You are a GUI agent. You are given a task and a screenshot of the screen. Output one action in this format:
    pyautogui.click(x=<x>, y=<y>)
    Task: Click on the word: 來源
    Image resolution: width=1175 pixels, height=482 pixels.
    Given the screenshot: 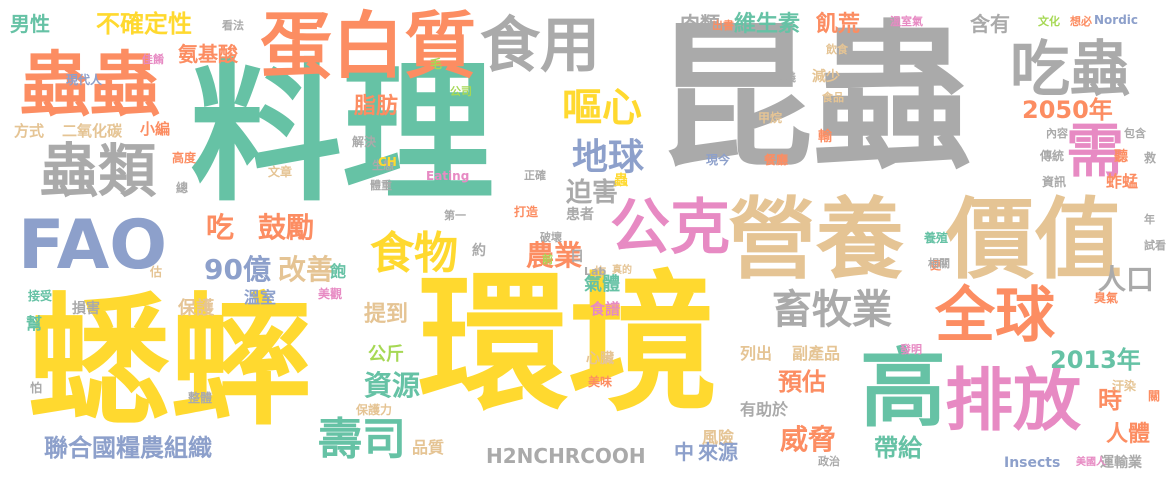 What is the action you would take?
    pyautogui.click(x=718, y=452)
    